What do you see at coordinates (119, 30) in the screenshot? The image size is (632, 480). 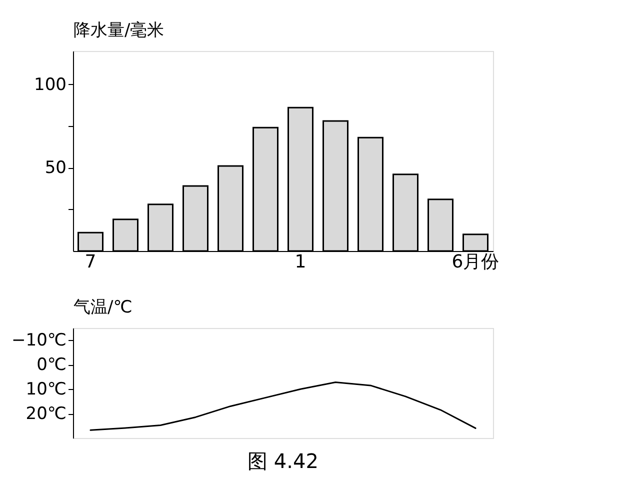 I see `y-axis-title: 降水量/毫米` at bounding box center [119, 30].